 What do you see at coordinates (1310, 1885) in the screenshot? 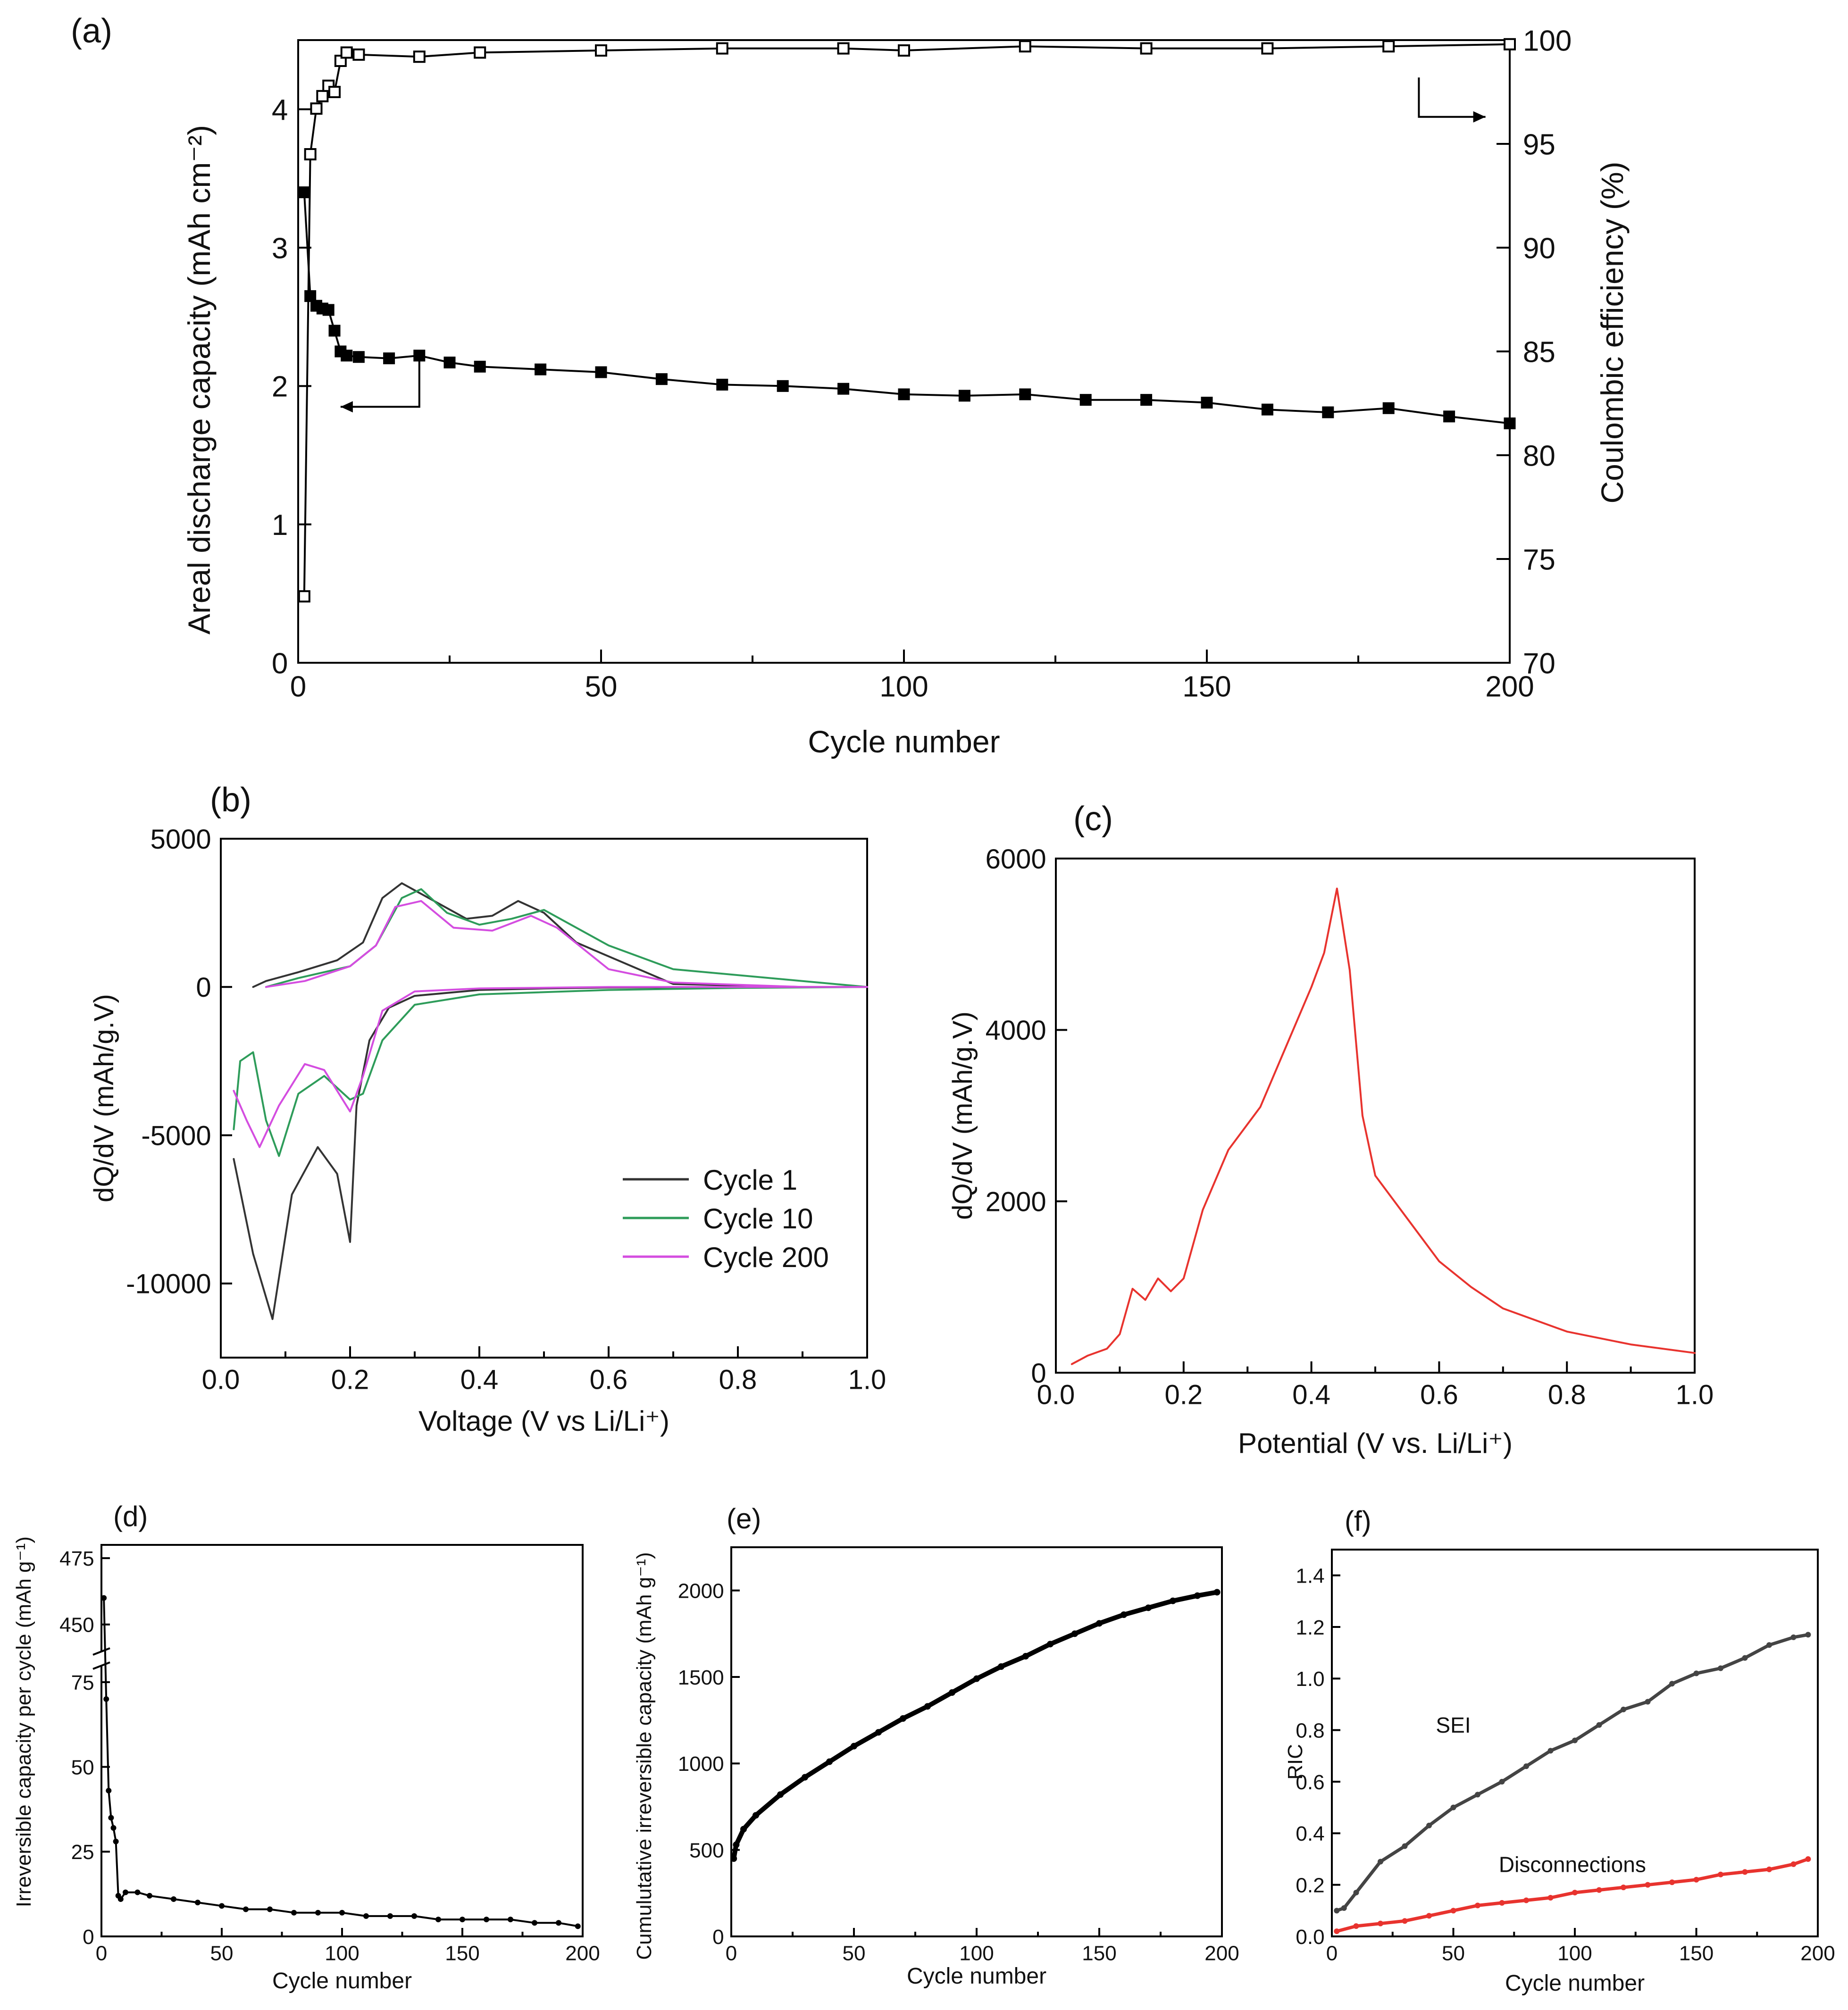
I see `y-tick-label: 0.2` at bounding box center [1310, 1885].